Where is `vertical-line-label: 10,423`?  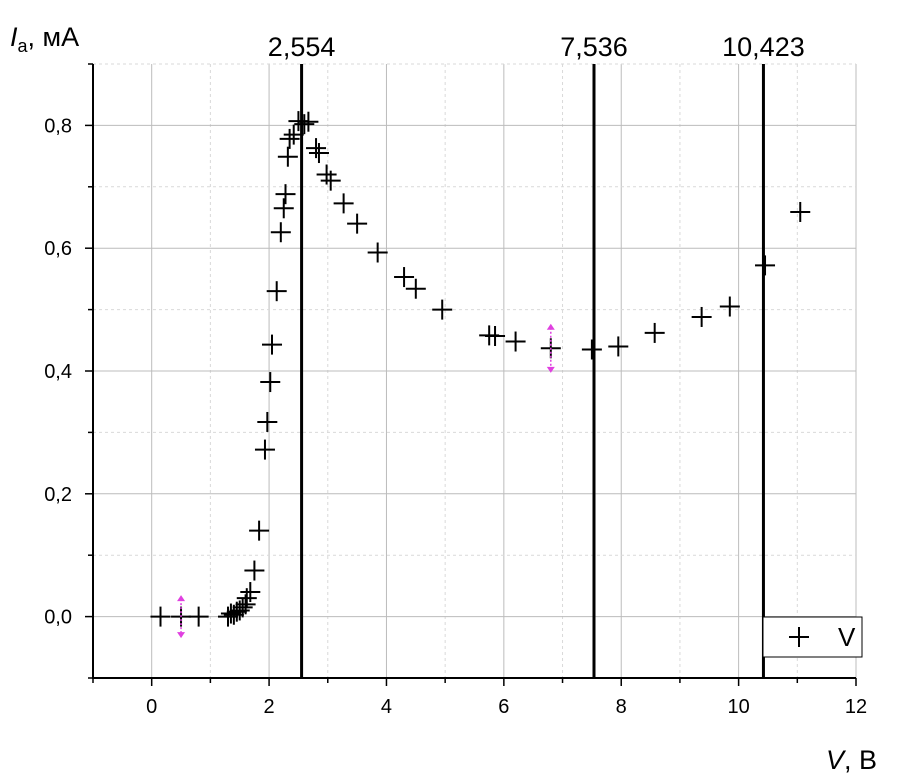 vertical-line-label: 10,423 is located at coordinates (763, 47).